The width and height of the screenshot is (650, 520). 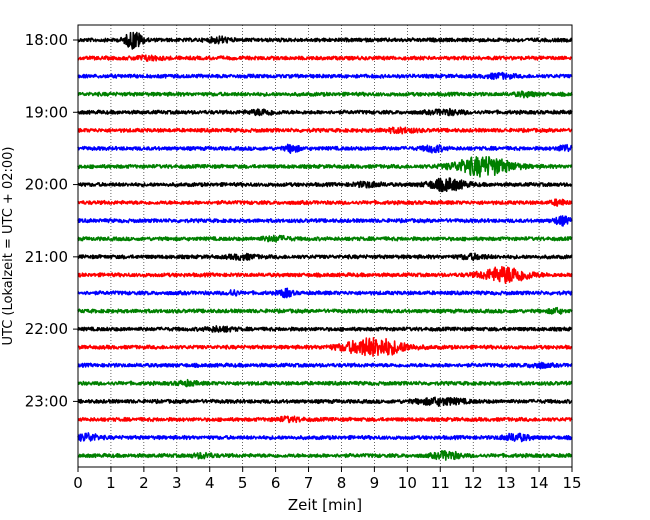 What do you see at coordinates (571, 483) in the screenshot?
I see `x-tick-label: 15` at bounding box center [571, 483].